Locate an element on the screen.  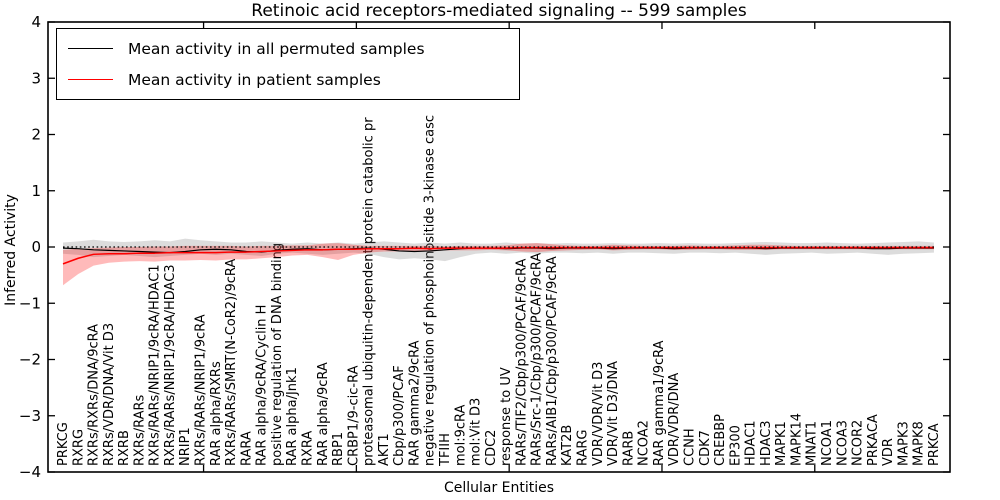
entity-label: RXRG is located at coordinates (78, 447).